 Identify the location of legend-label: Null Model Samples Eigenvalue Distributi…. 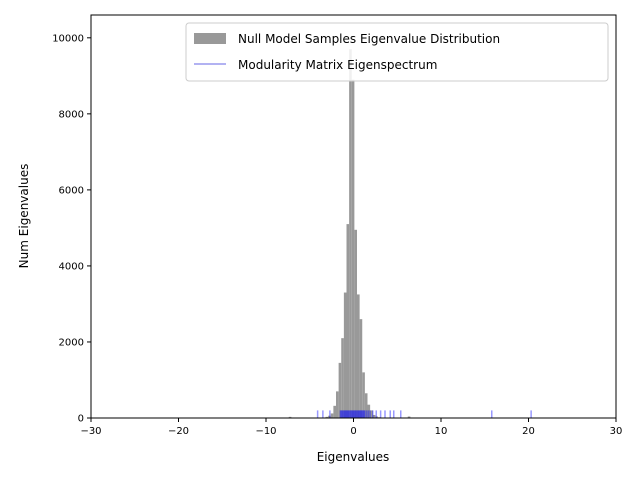
(369, 39).